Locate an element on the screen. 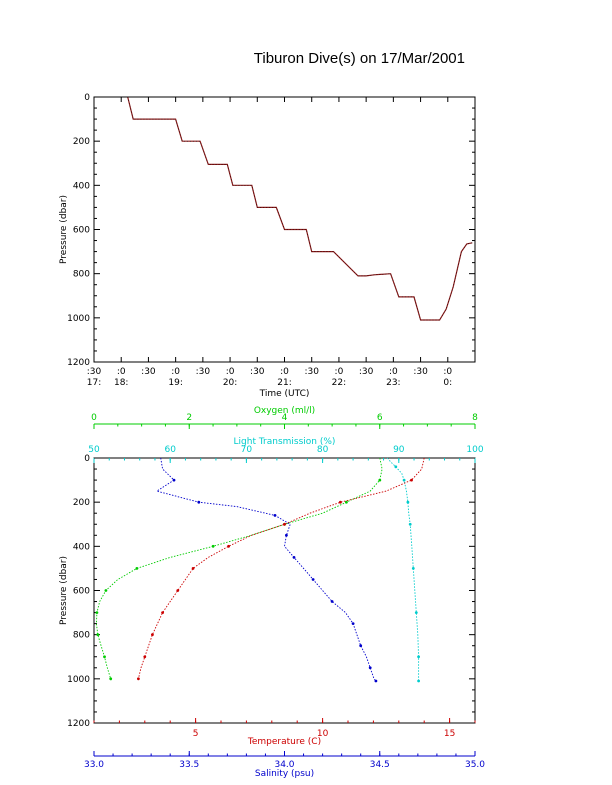 This screenshot has height=785, width=612. x-tick-label: 21: is located at coordinates (284, 383).